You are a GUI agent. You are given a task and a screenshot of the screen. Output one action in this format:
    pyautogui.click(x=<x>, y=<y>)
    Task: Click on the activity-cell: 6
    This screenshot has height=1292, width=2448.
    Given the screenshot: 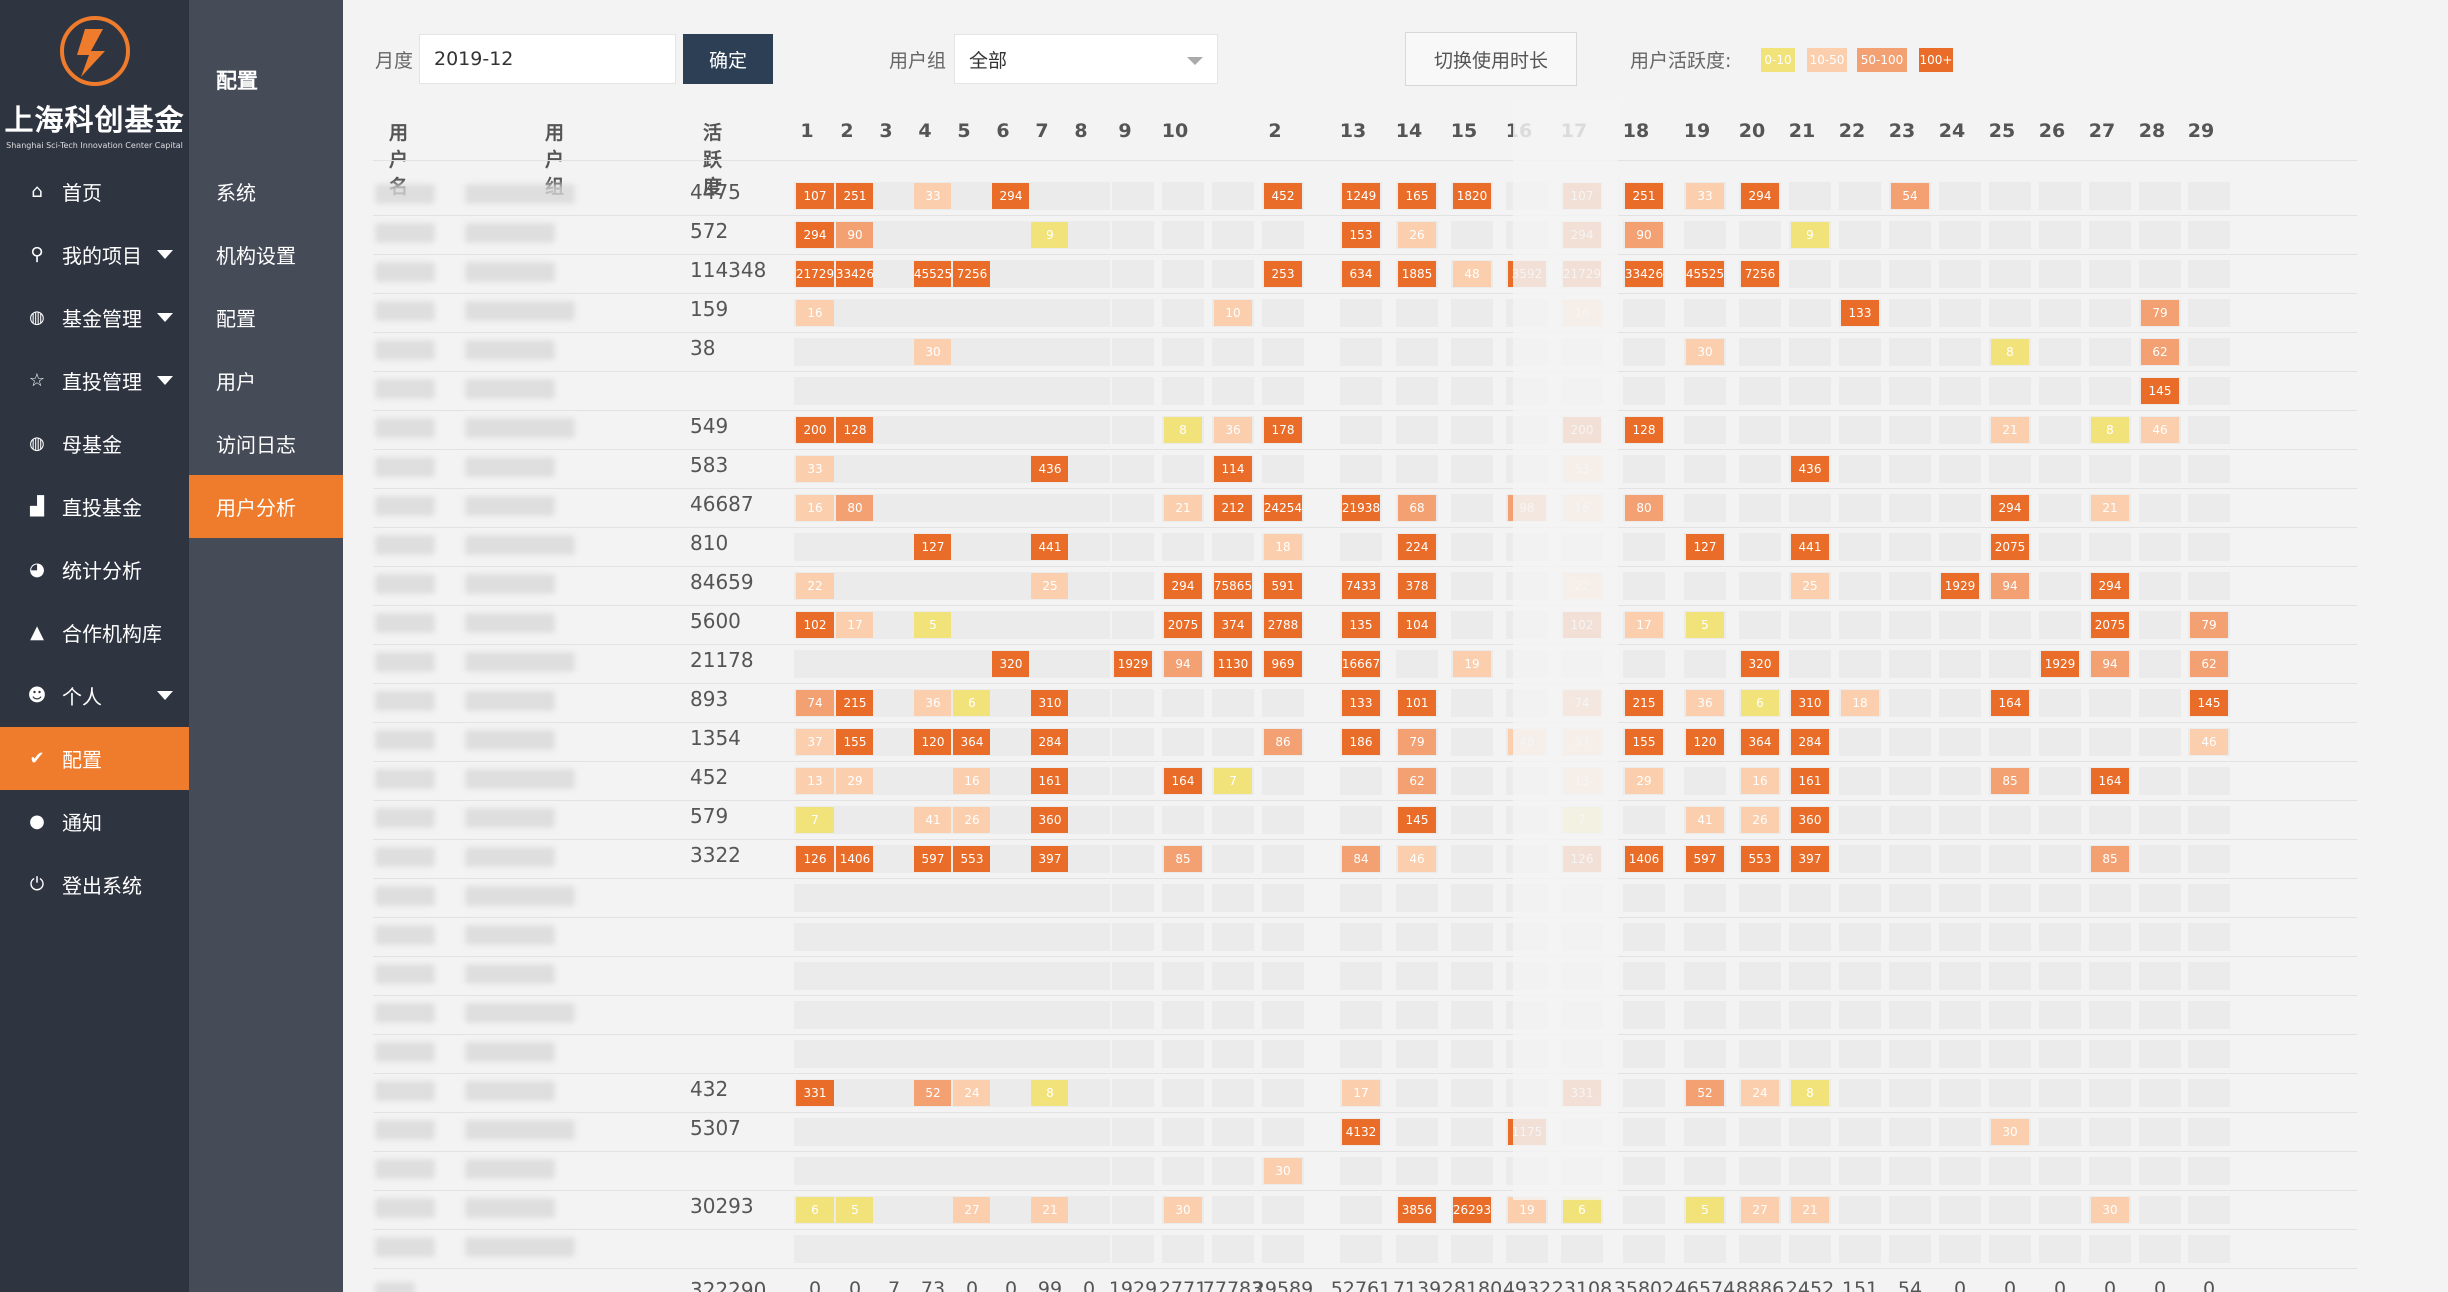 What is the action you would take?
    pyautogui.click(x=1760, y=703)
    